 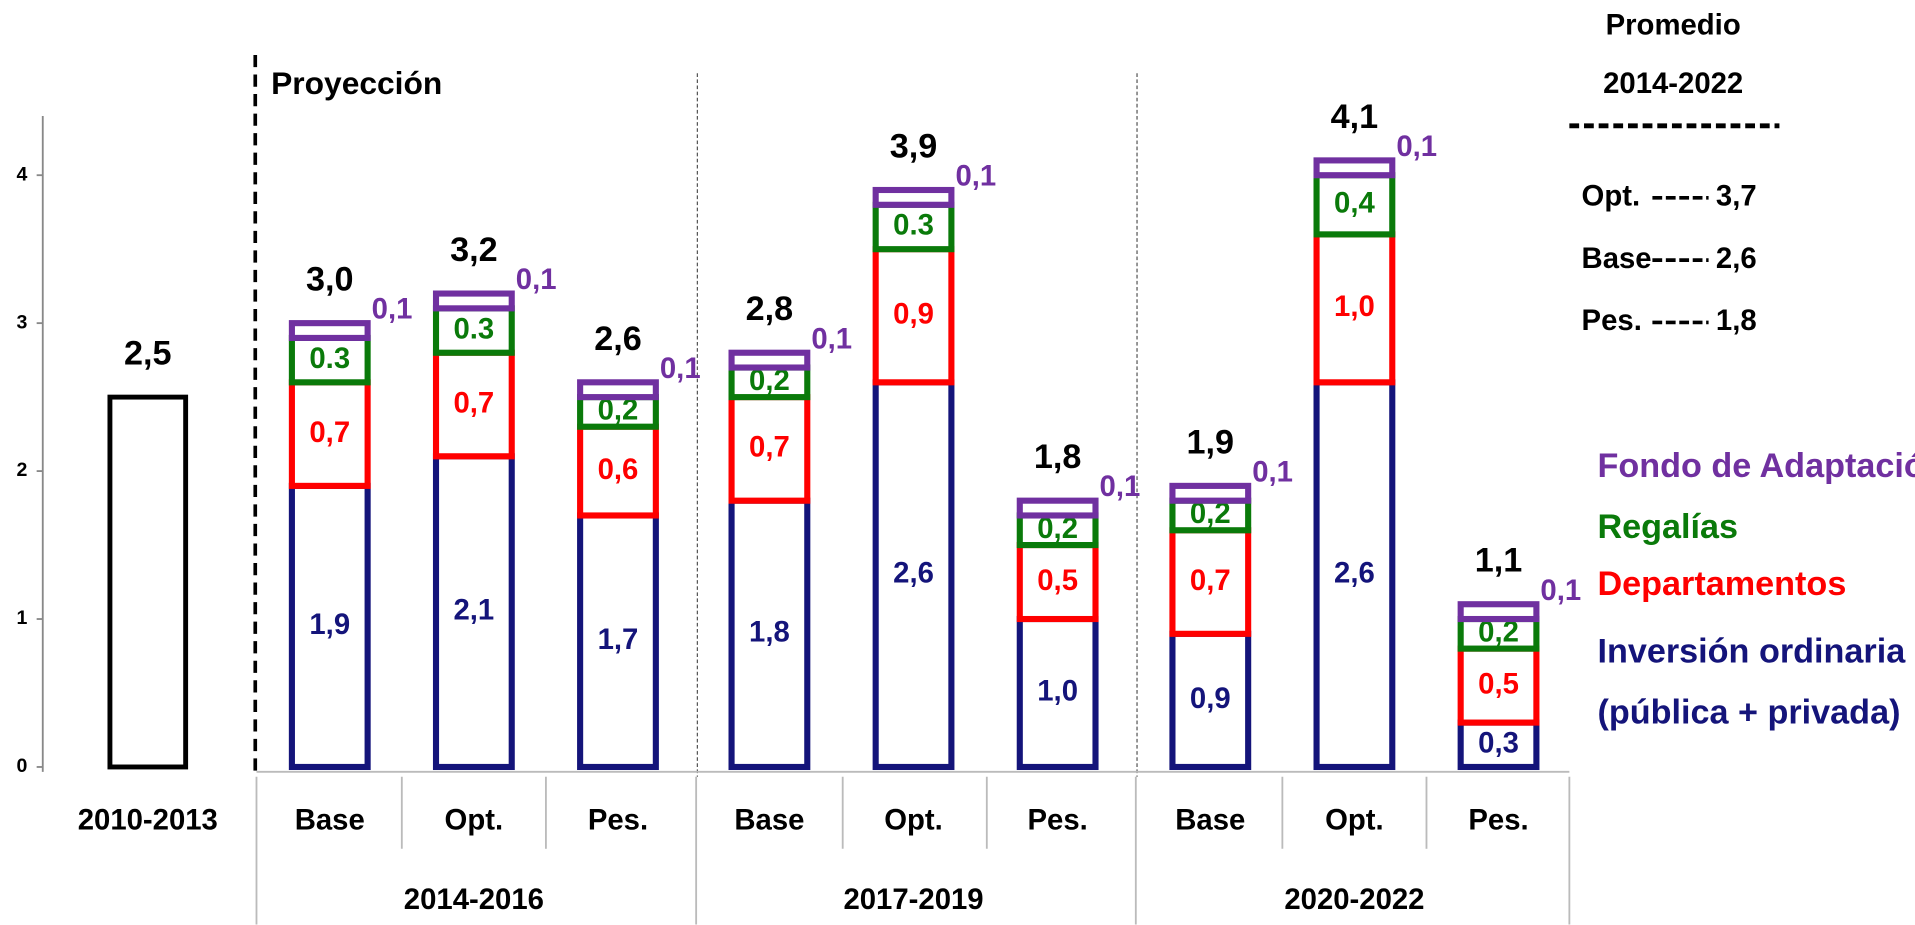 What do you see at coordinates (770, 309) in the screenshot?
I see `total-label: 2,8` at bounding box center [770, 309].